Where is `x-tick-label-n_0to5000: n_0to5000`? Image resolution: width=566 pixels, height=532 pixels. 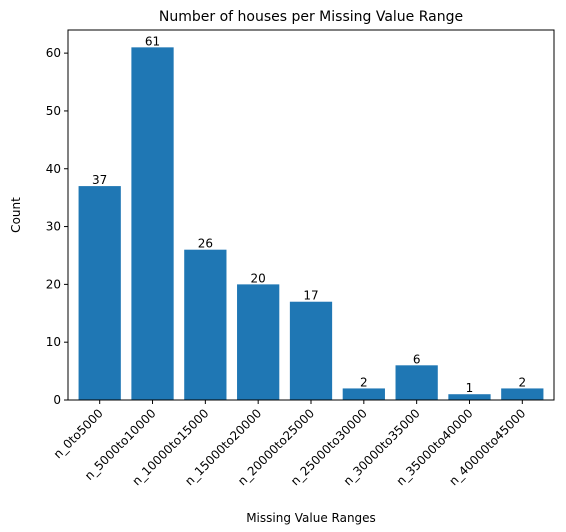
x-tick-label-n_0to5000: n_0to5000 is located at coordinates (78, 433).